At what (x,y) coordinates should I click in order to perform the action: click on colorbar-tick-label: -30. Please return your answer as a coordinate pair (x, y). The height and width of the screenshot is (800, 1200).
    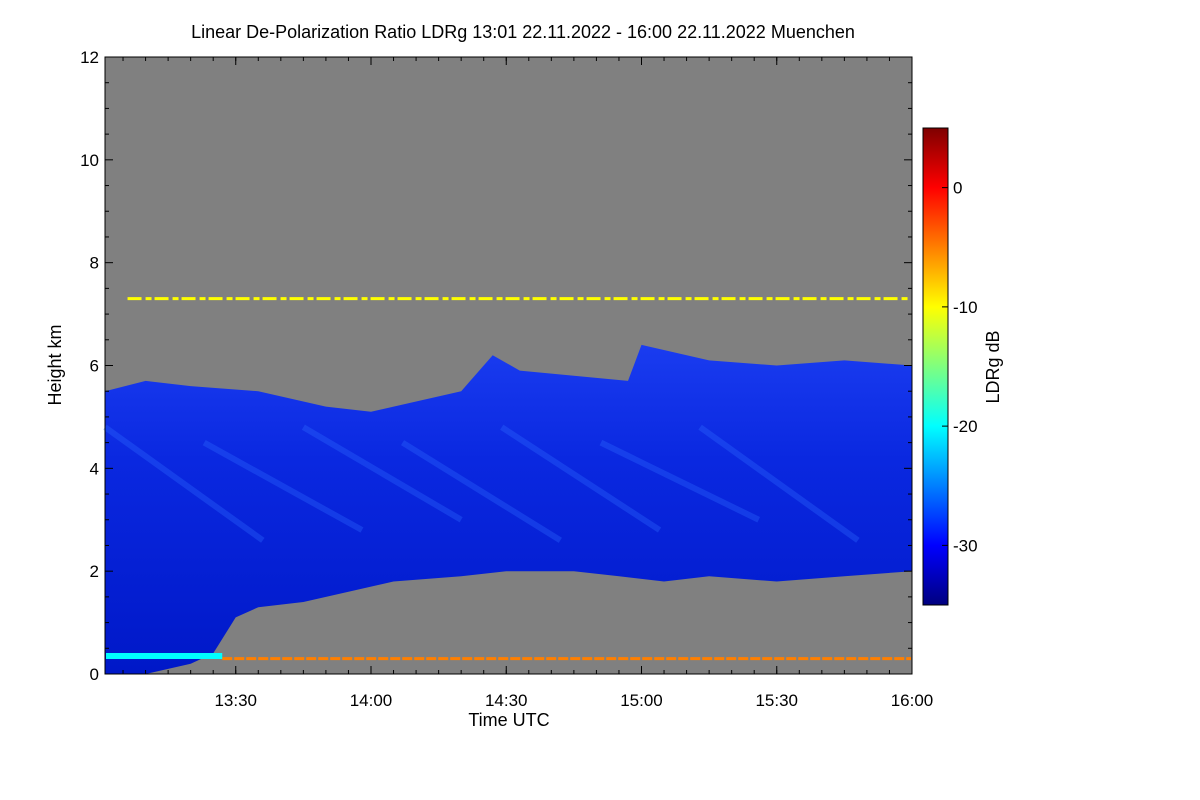
    Looking at the image, I should click on (965, 545).